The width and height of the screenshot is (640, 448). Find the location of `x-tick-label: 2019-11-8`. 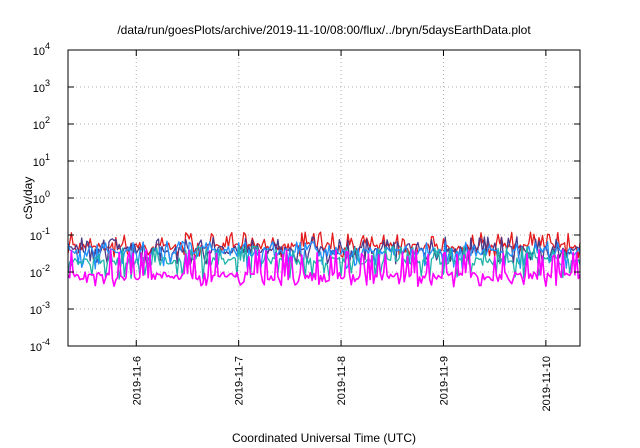

x-tick-label: 2019-11-8 is located at coordinates (342, 380).